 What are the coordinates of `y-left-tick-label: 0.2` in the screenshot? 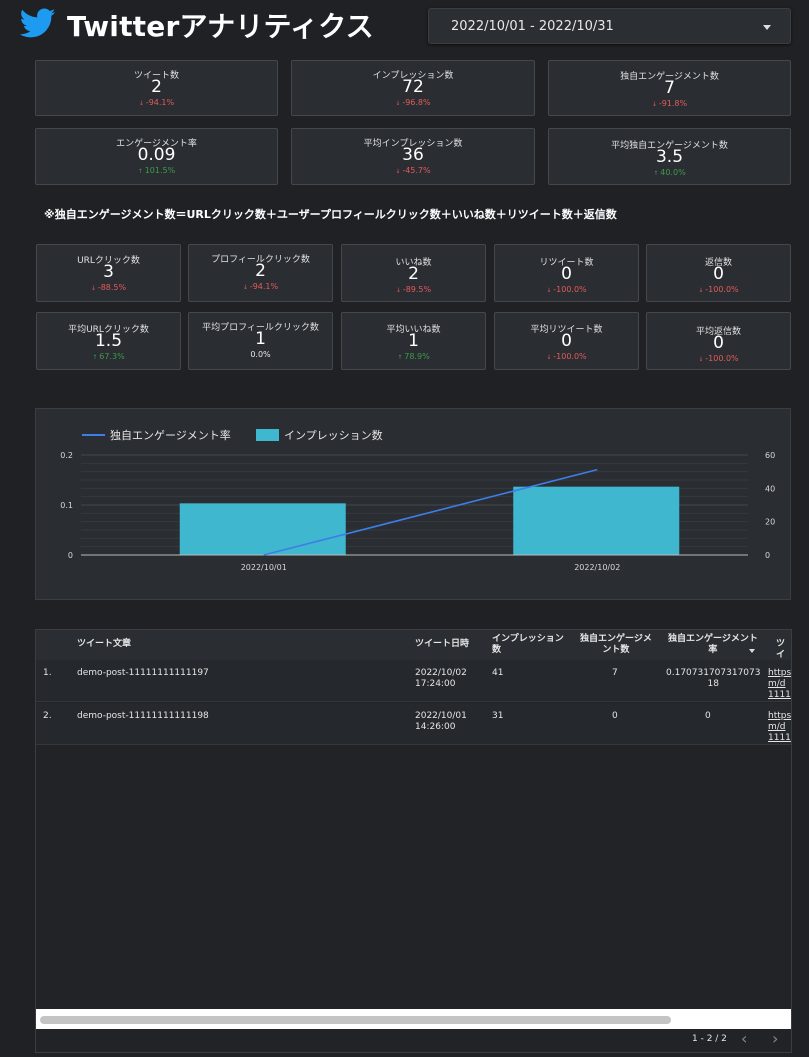 It's located at (66, 455).